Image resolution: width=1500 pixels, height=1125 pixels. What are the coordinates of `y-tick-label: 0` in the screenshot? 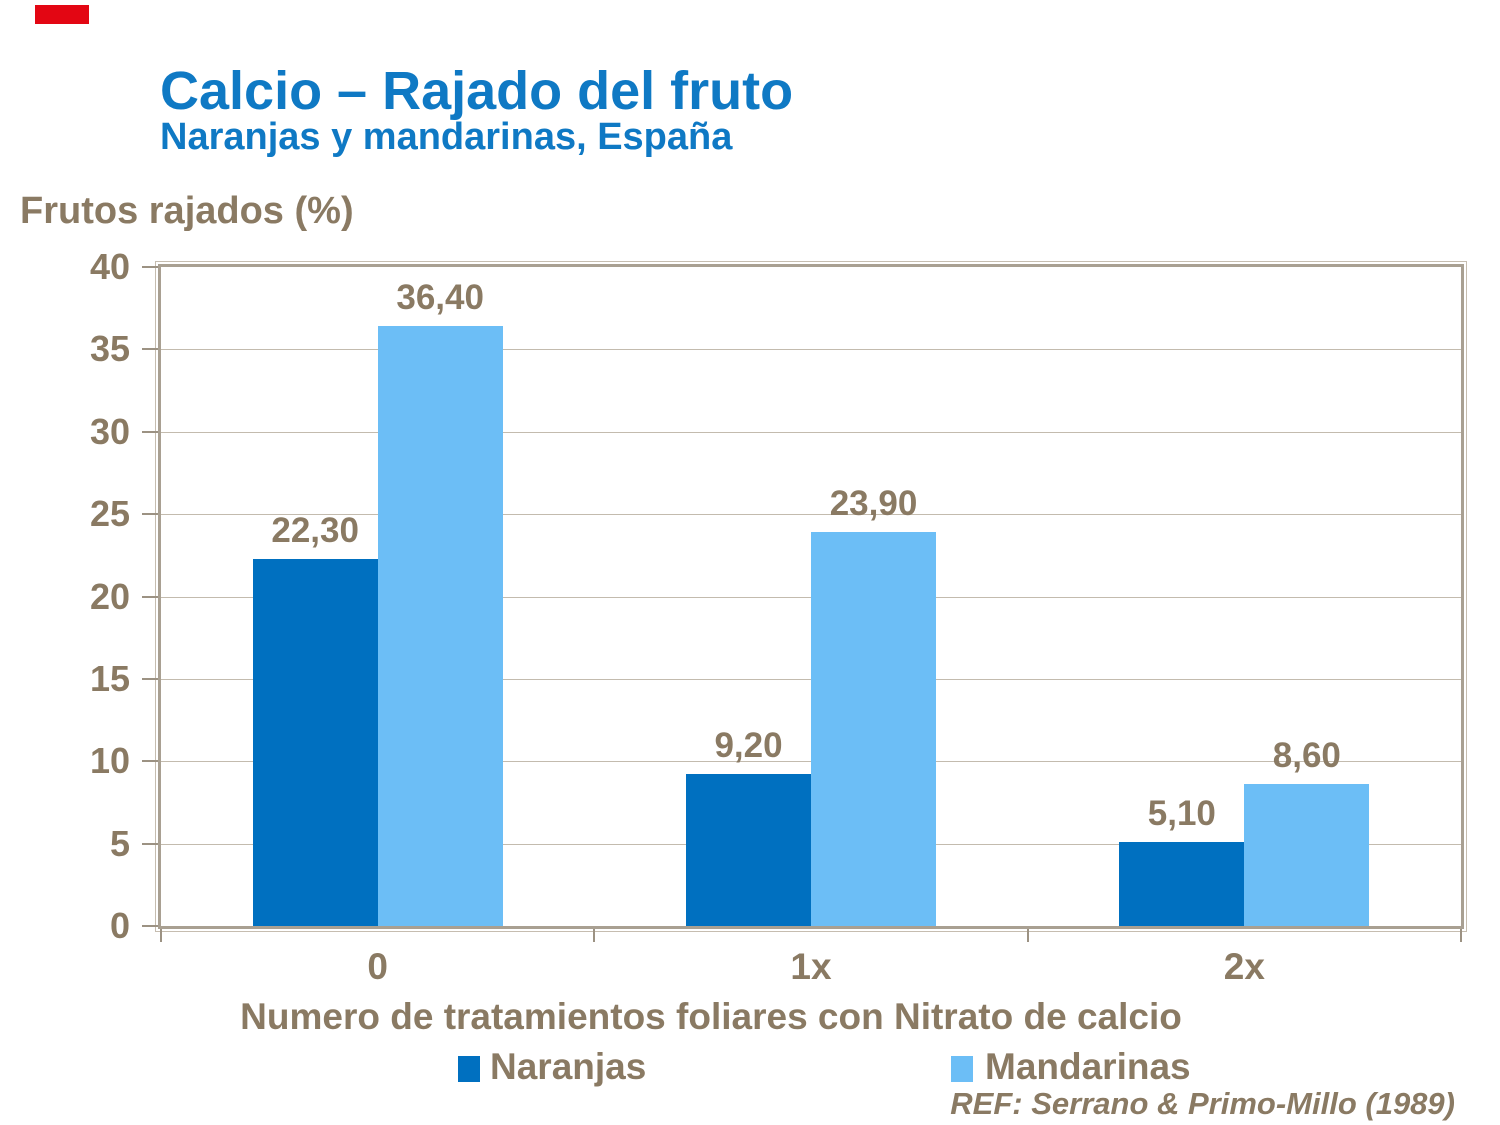 It's located at (119, 925).